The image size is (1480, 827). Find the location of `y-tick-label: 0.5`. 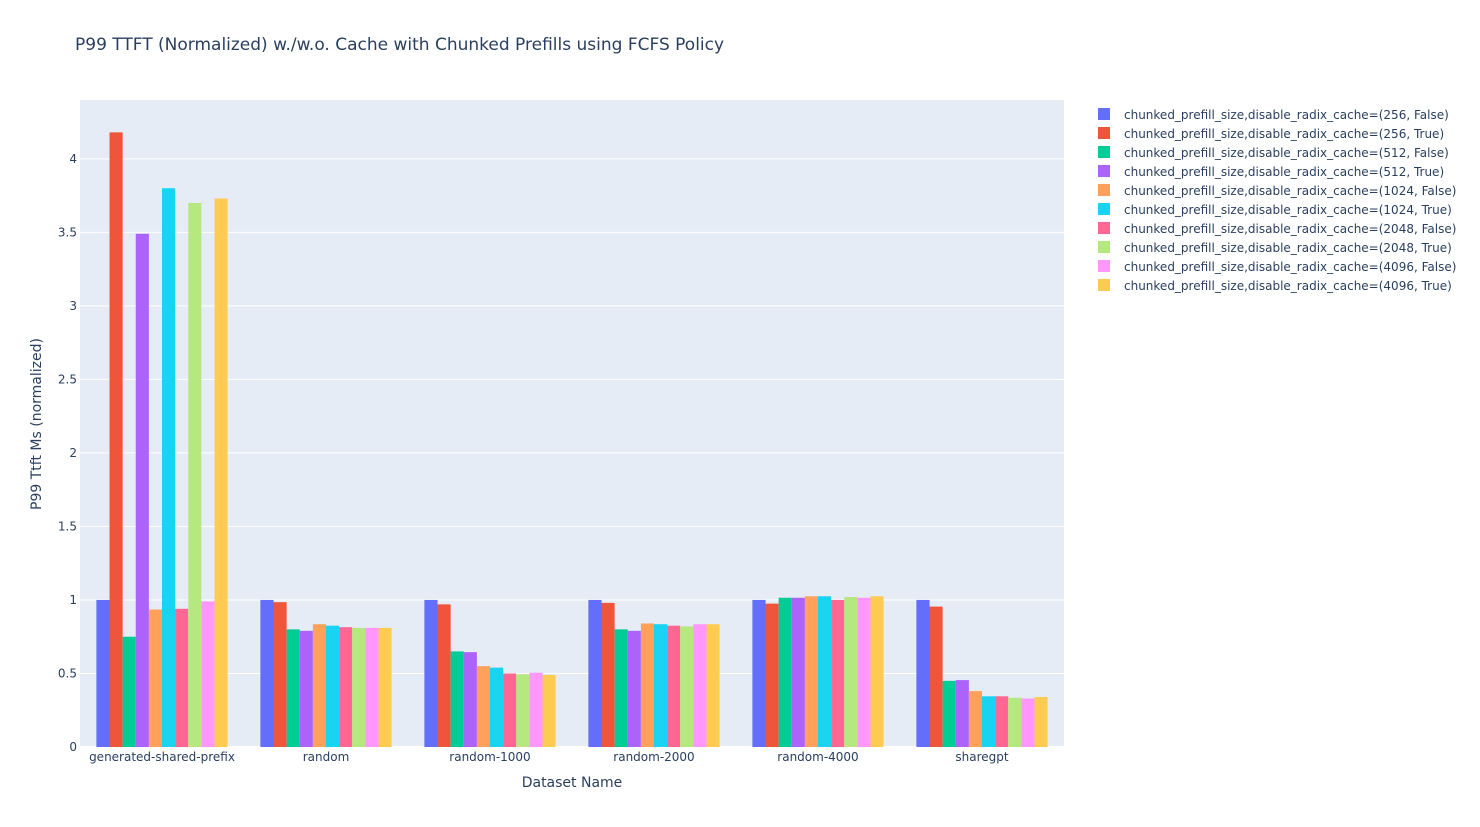

y-tick-label: 0.5 is located at coordinates (67, 673).